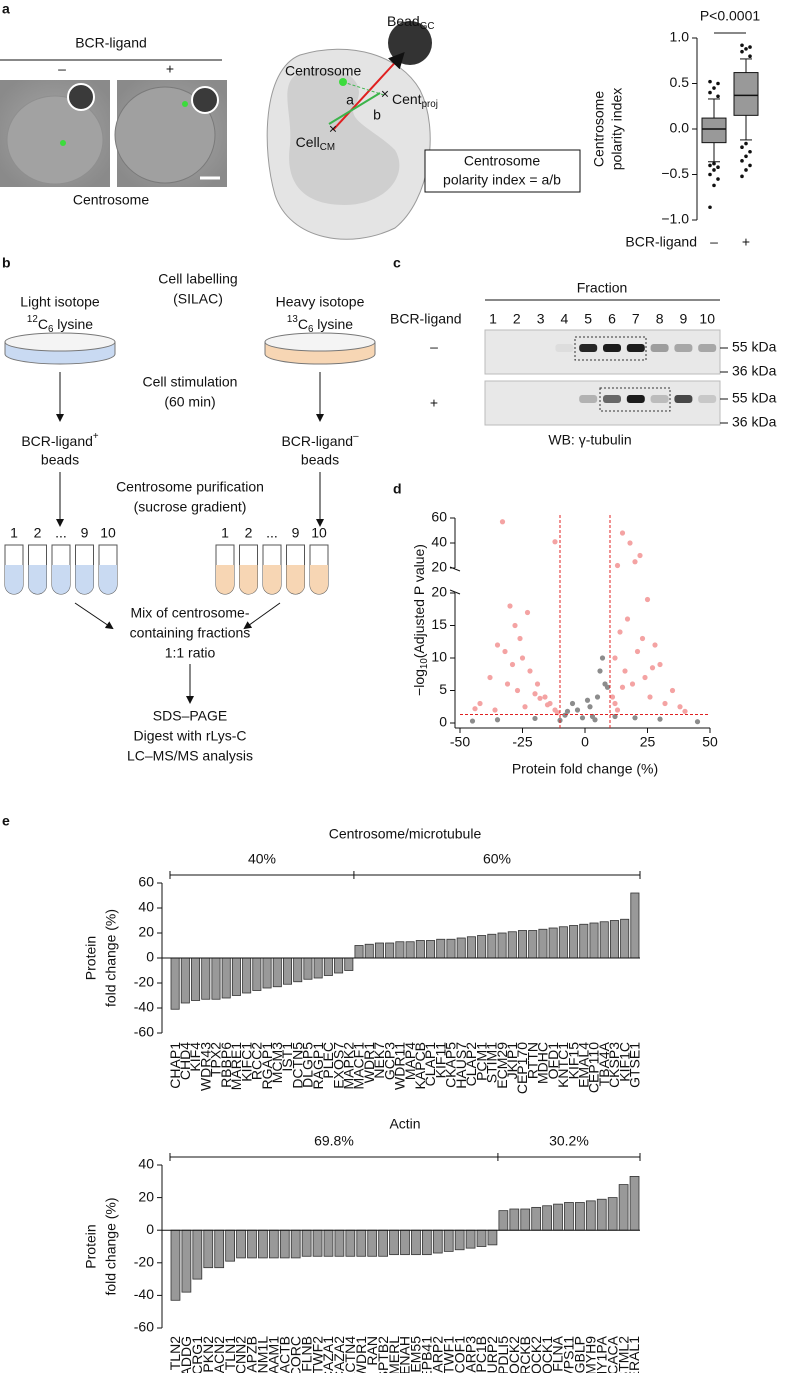 Image resolution: width=788 pixels, height=1373 pixels. What do you see at coordinates (404, 1124) in the screenshot?
I see `chart-title: Actin` at bounding box center [404, 1124].